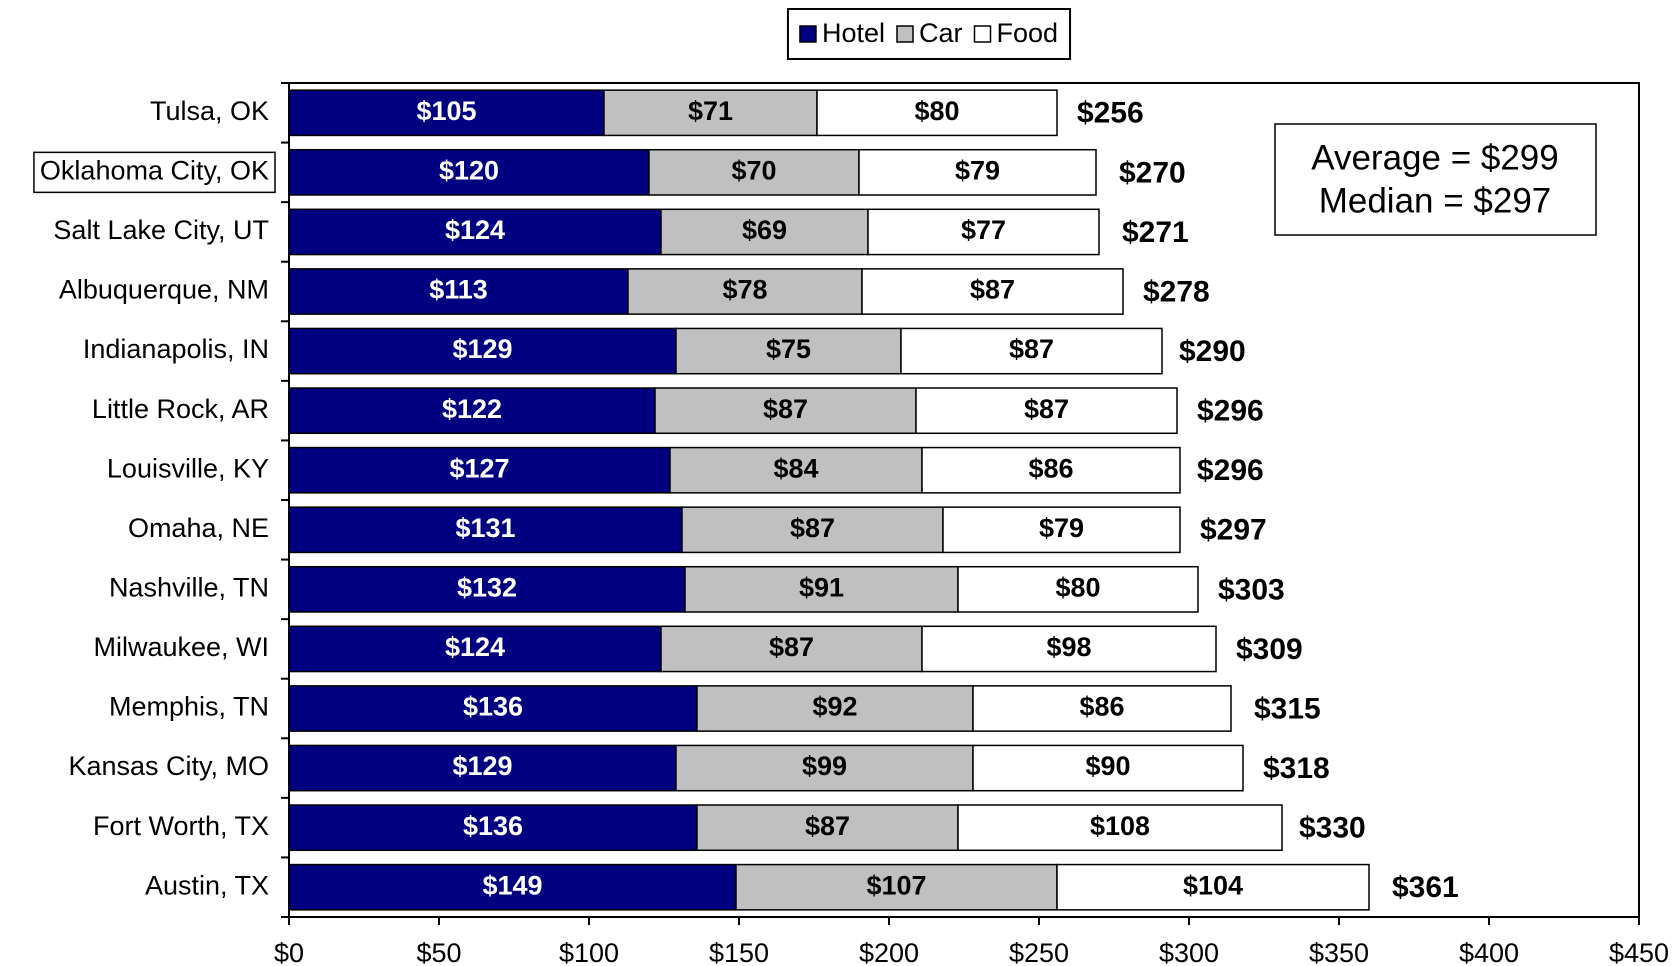  What do you see at coordinates (180, 409) in the screenshot?
I see `category-label: Little Rock, AR` at bounding box center [180, 409].